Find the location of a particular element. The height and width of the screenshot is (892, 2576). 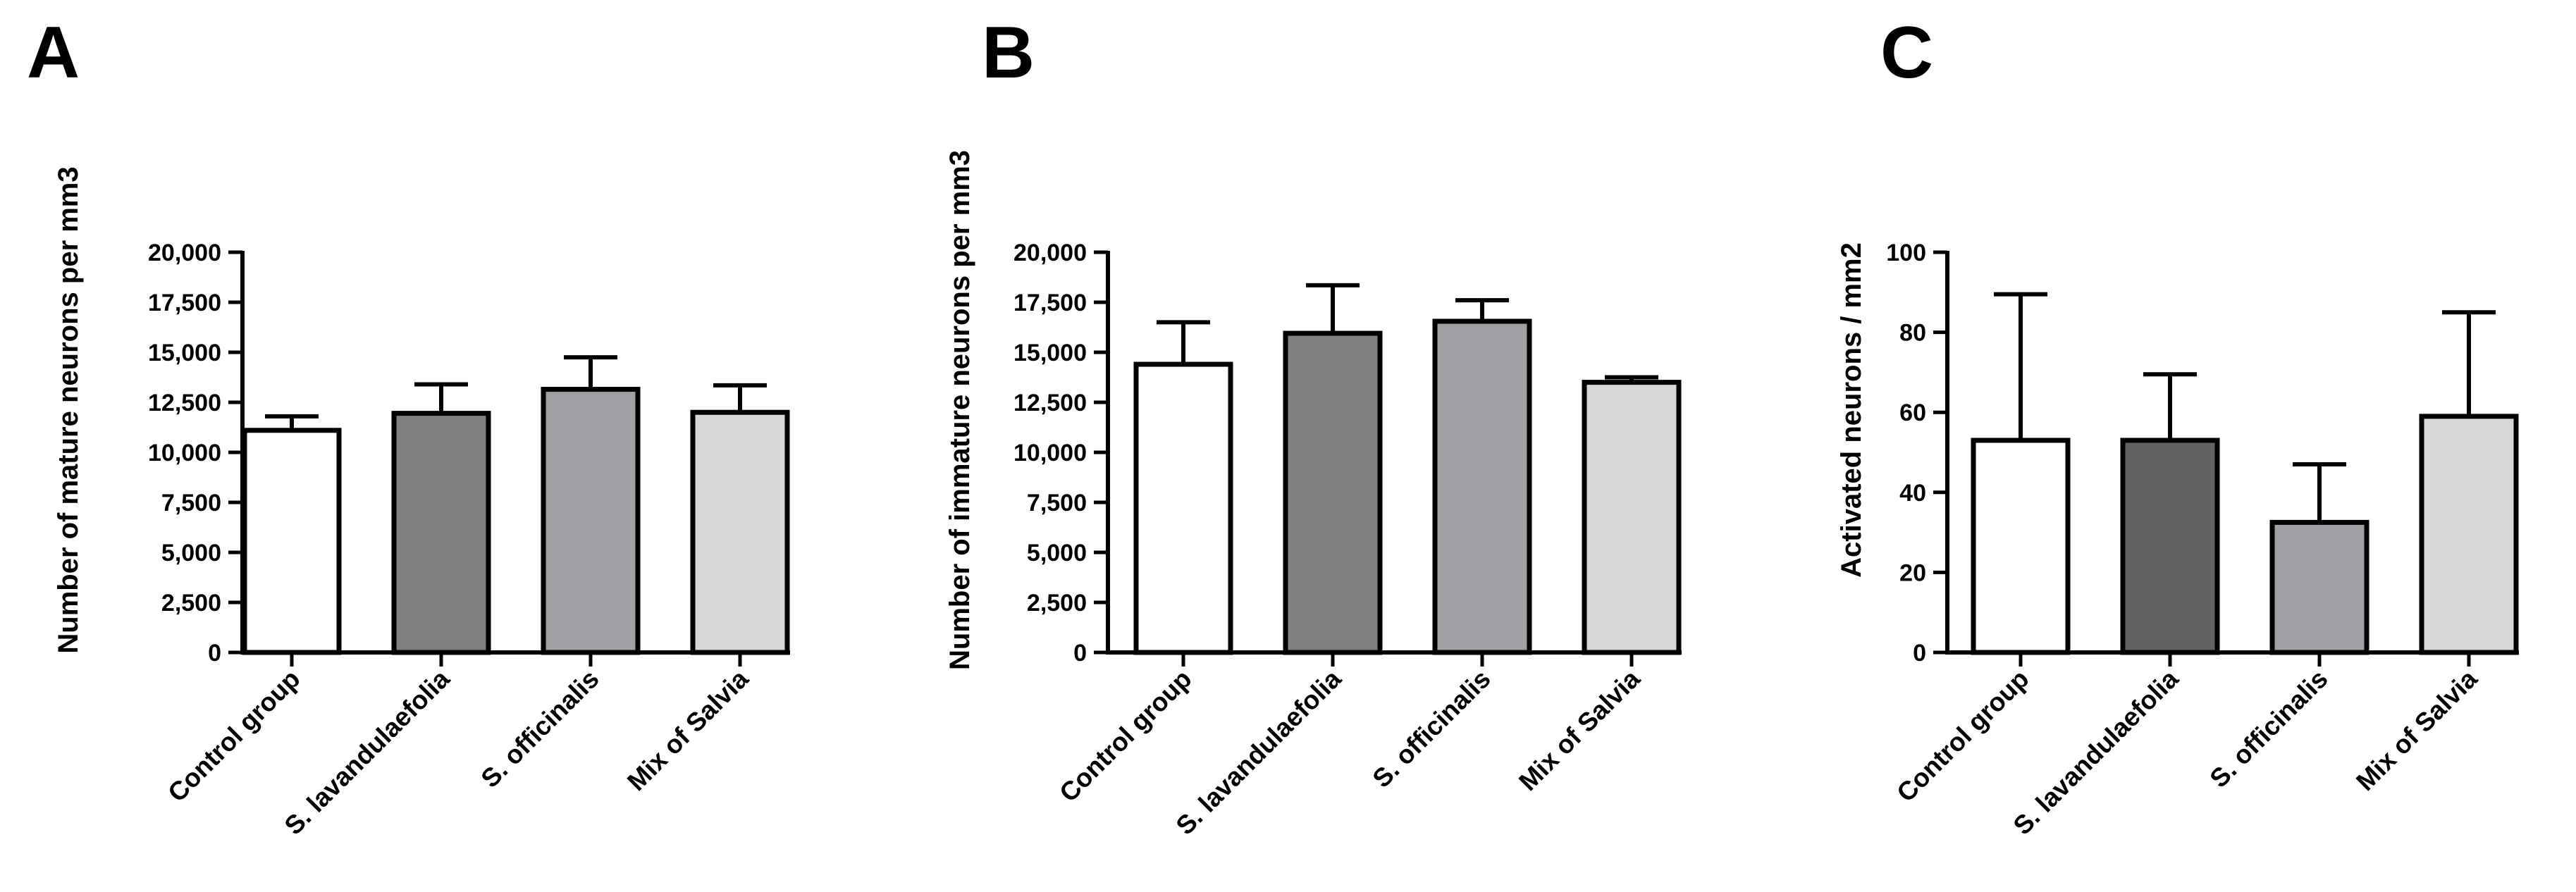

panel-a-y-tick-label: 7,500 is located at coordinates (191, 503).